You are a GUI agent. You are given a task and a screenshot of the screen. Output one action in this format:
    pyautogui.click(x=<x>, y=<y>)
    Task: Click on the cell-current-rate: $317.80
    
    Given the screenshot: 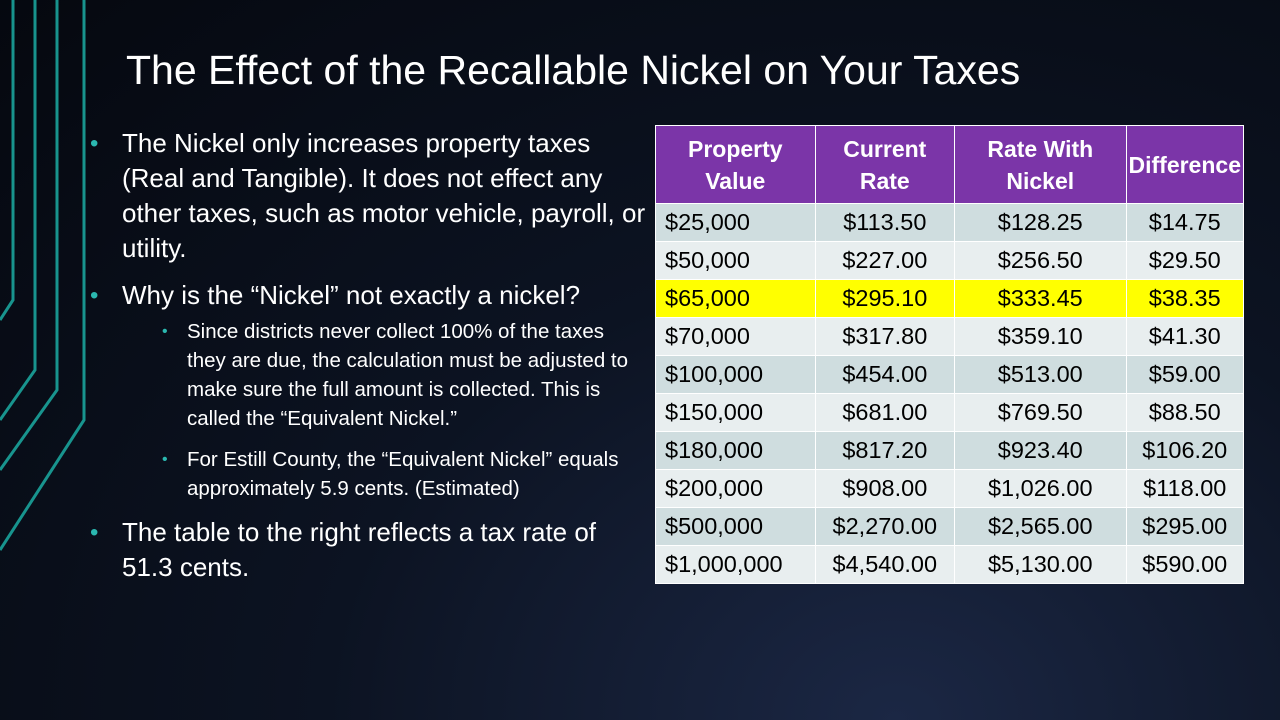 What is the action you would take?
    pyautogui.click(x=885, y=336)
    